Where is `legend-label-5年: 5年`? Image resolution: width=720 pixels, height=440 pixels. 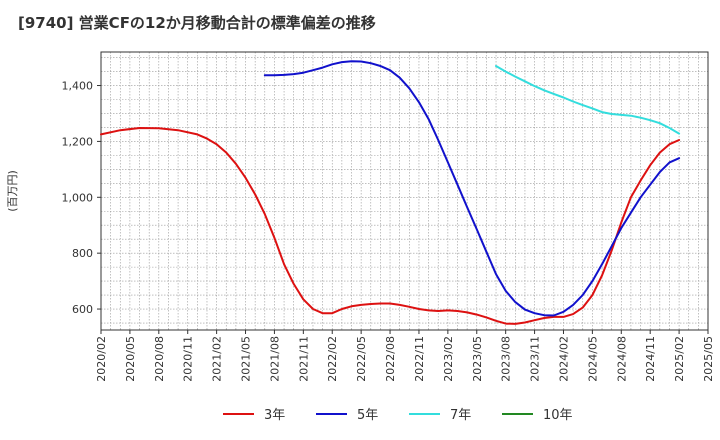
legend-label-5年: 5年 is located at coordinates (367, 415).